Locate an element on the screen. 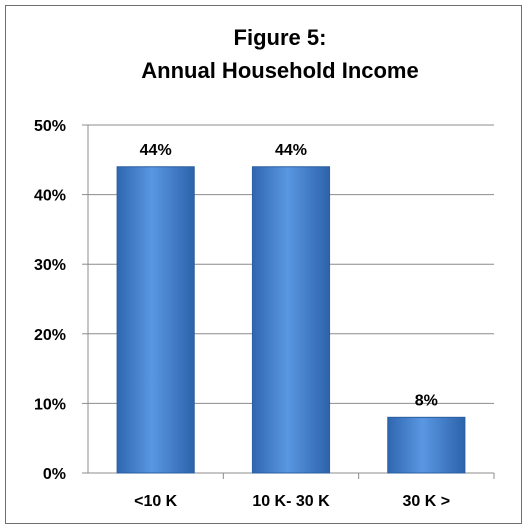  x-category-label: <10 K is located at coordinates (156, 501).